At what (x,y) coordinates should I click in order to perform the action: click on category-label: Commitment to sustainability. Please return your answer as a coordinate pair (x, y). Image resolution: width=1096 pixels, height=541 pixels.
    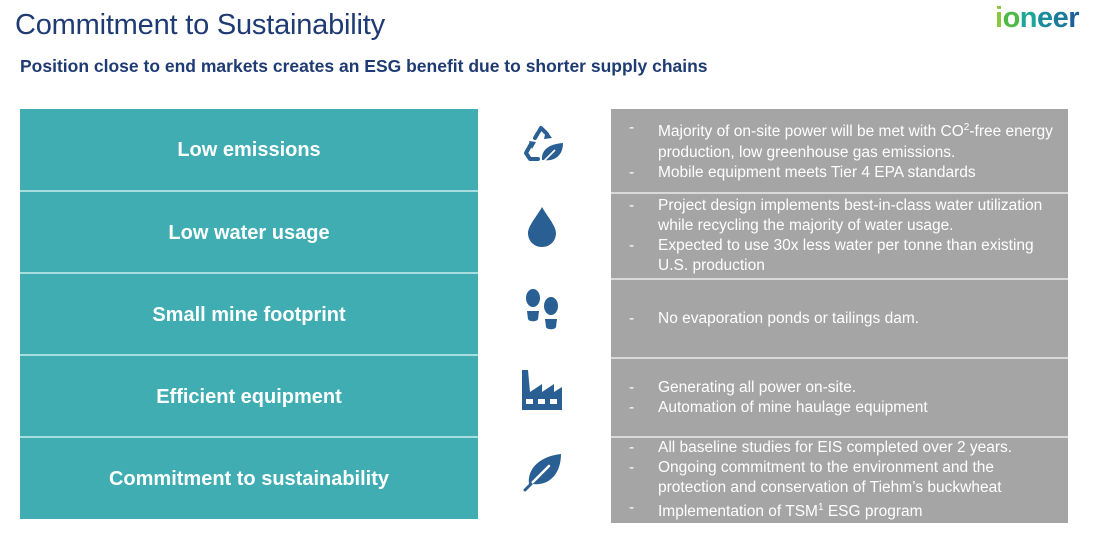
    Looking at the image, I should click on (249, 478).